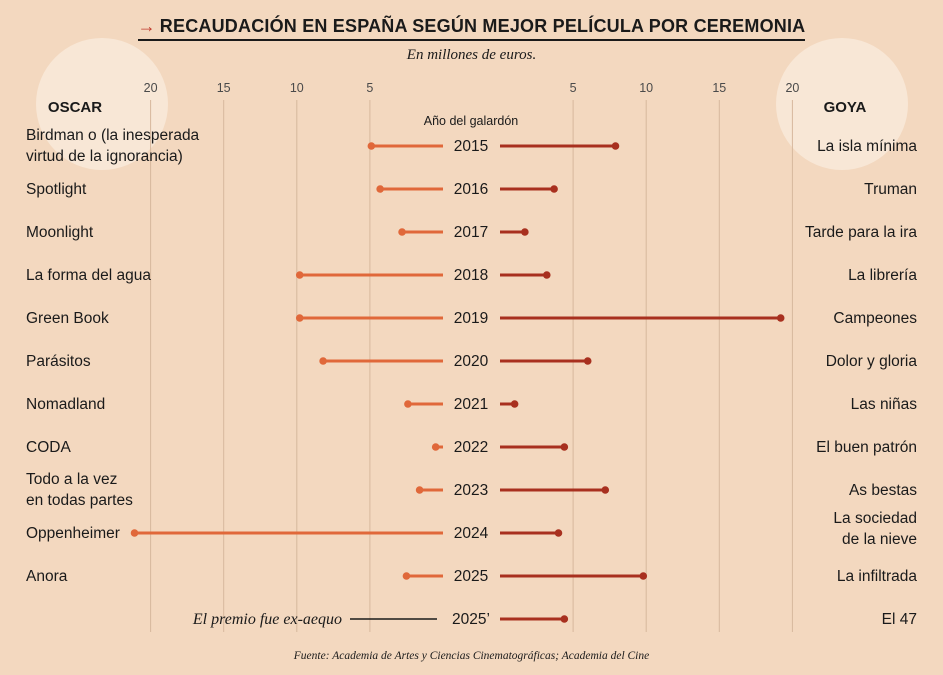 The height and width of the screenshot is (675, 943). Describe the element at coordinates (883, 490) in the screenshot. I see `goya-film-label: As bestas` at that location.